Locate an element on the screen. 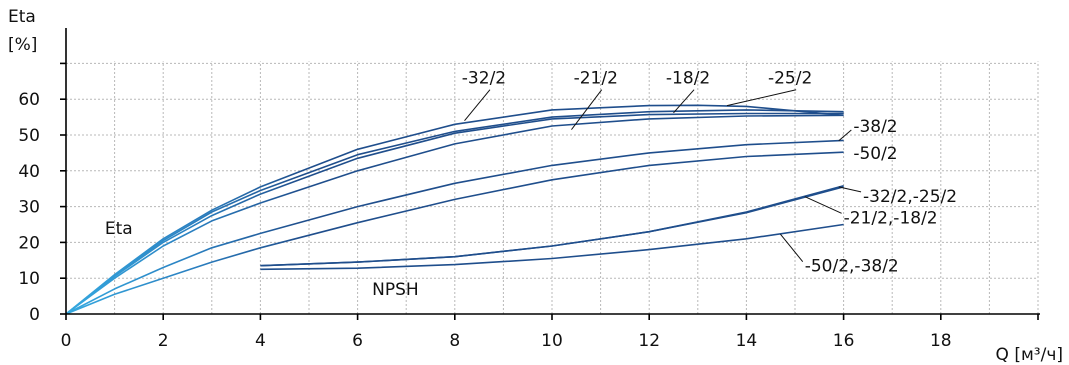 The image size is (1069, 365). series-label--21/2: -21/2 is located at coordinates (596, 79).